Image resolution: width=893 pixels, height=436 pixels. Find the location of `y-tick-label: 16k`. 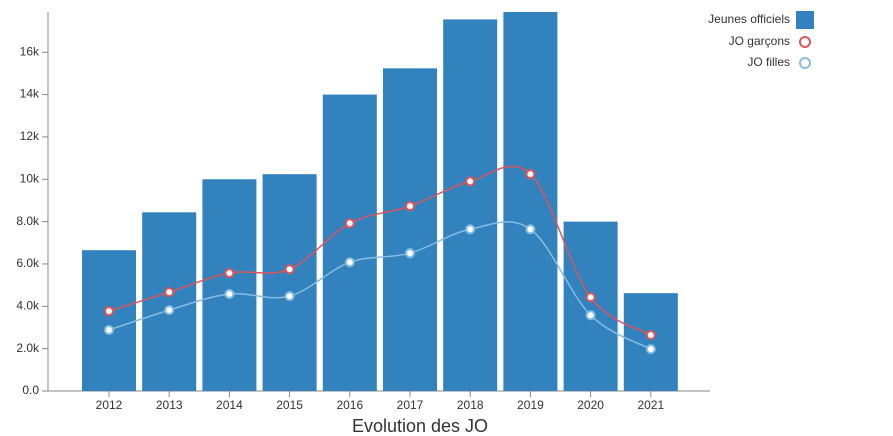

y-tick-label: 16k is located at coordinates (30, 51).